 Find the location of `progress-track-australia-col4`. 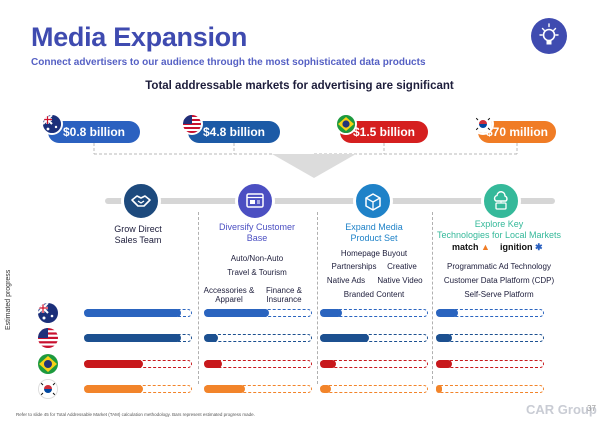

progress-track-australia-col4 is located at coordinates (490, 313).